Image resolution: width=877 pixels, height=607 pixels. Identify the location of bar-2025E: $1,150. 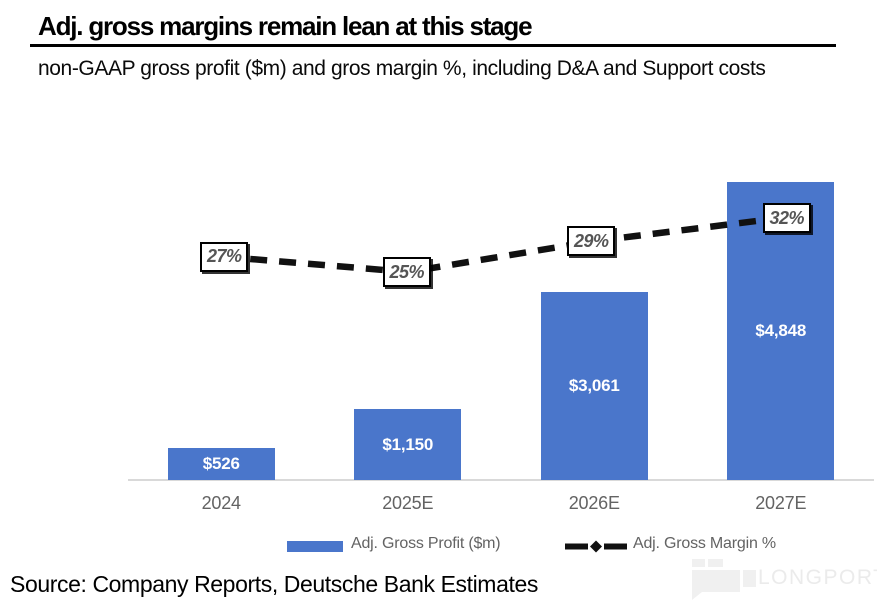
(408, 444).